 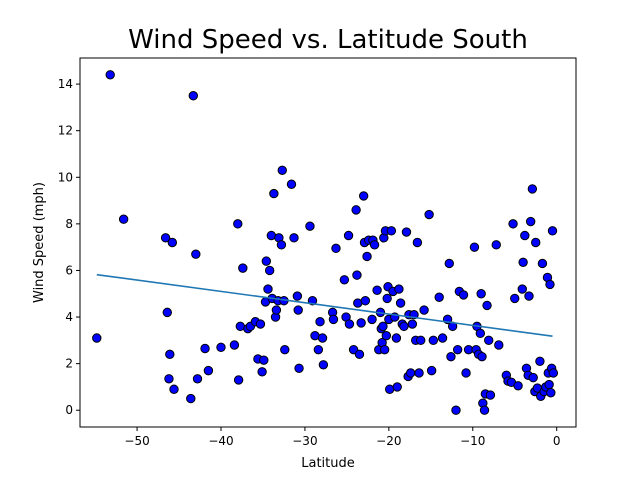 What do you see at coordinates (65, 131) in the screenshot?
I see `y-tick-label: 12` at bounding box center [65, 131].